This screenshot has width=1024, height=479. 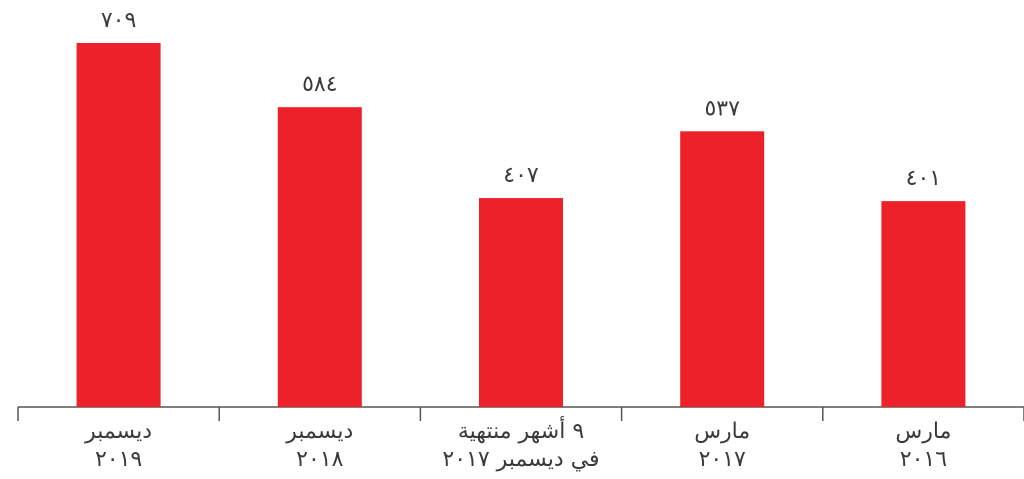 I want to click on data-label: ٧٠٩, so click(x=118, y=20).